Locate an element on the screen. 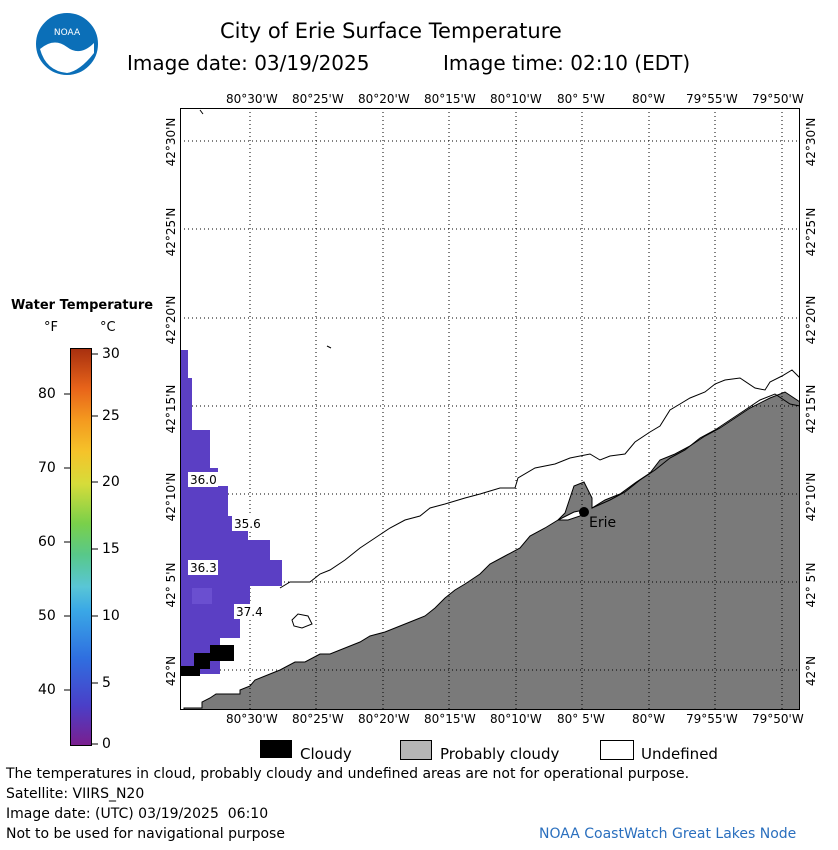 The image size is (838, 850). scale-ticks is located at coordinates (81, 549).